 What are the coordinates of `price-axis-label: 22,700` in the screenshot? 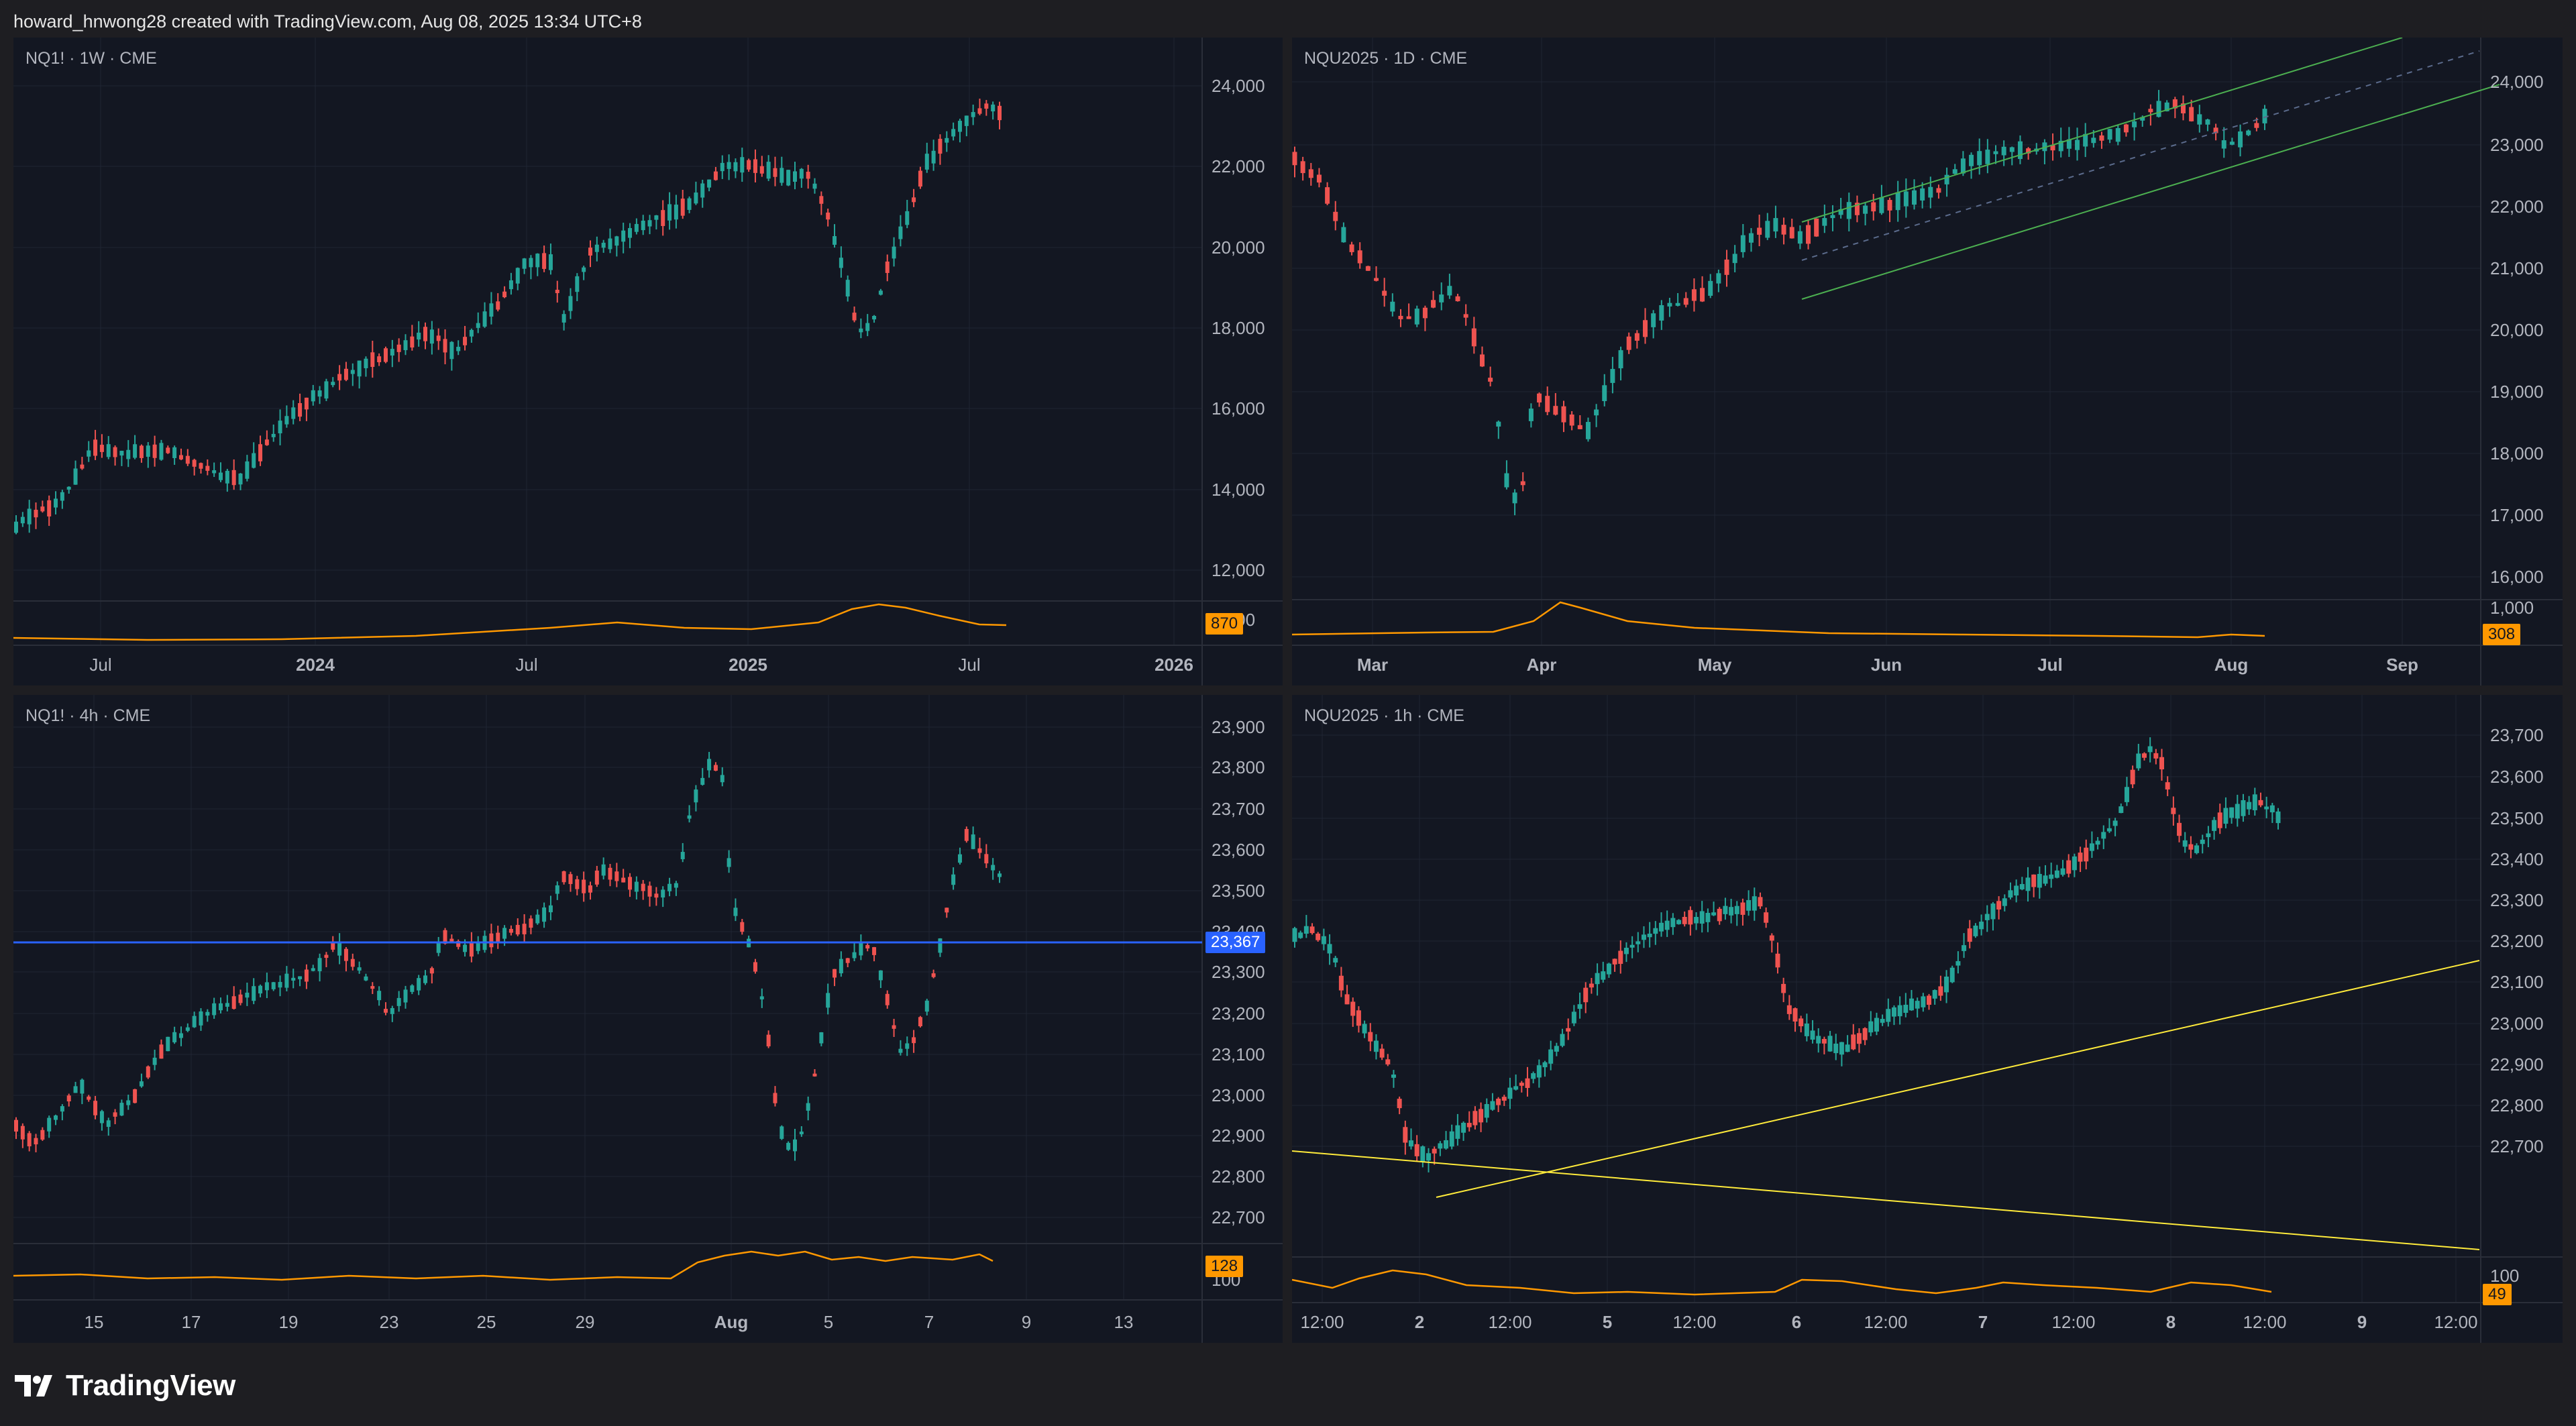 It's located at (2517, 1146).